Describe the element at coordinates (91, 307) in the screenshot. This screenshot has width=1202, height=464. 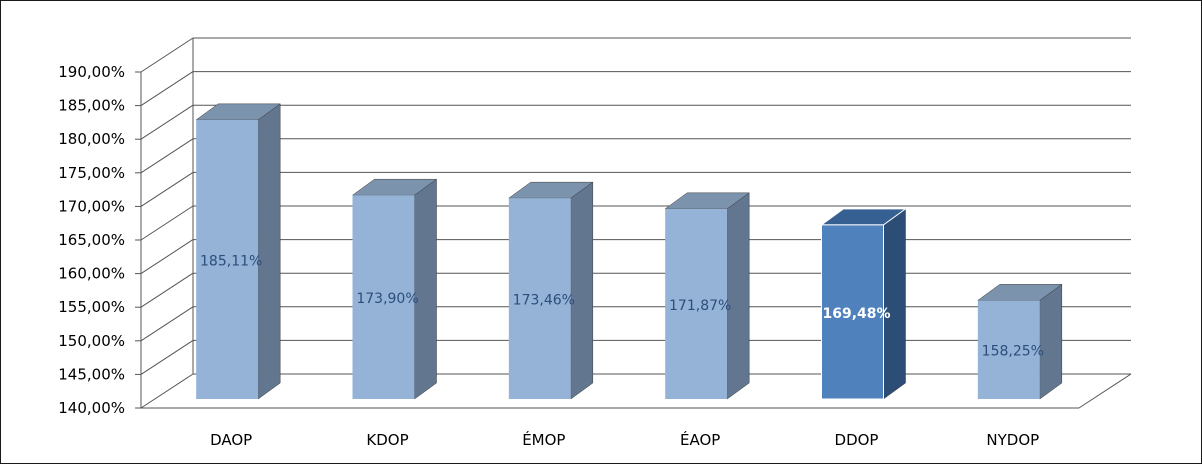
I see `y-tick-label: 155,00%` at that location.